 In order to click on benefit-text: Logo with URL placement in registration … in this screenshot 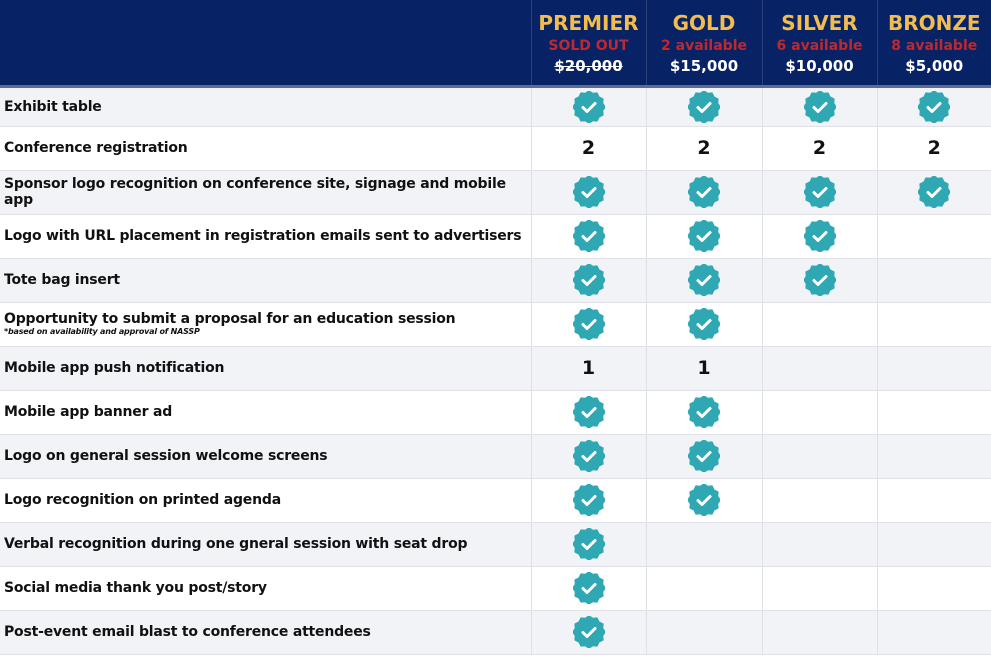, I will do `click(263, 236)`.